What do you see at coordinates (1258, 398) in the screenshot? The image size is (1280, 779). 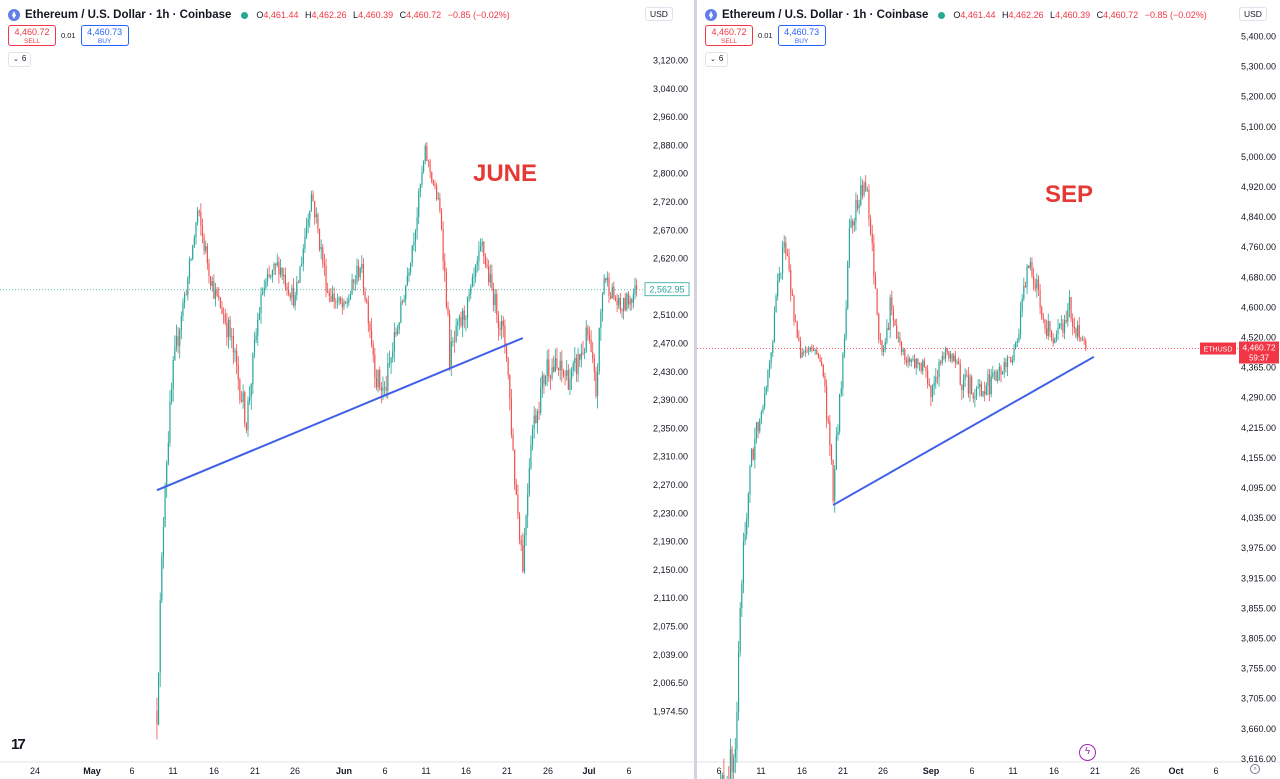 I see `y-tick-label: 4,290.00` at bounding box center [1258, 398].